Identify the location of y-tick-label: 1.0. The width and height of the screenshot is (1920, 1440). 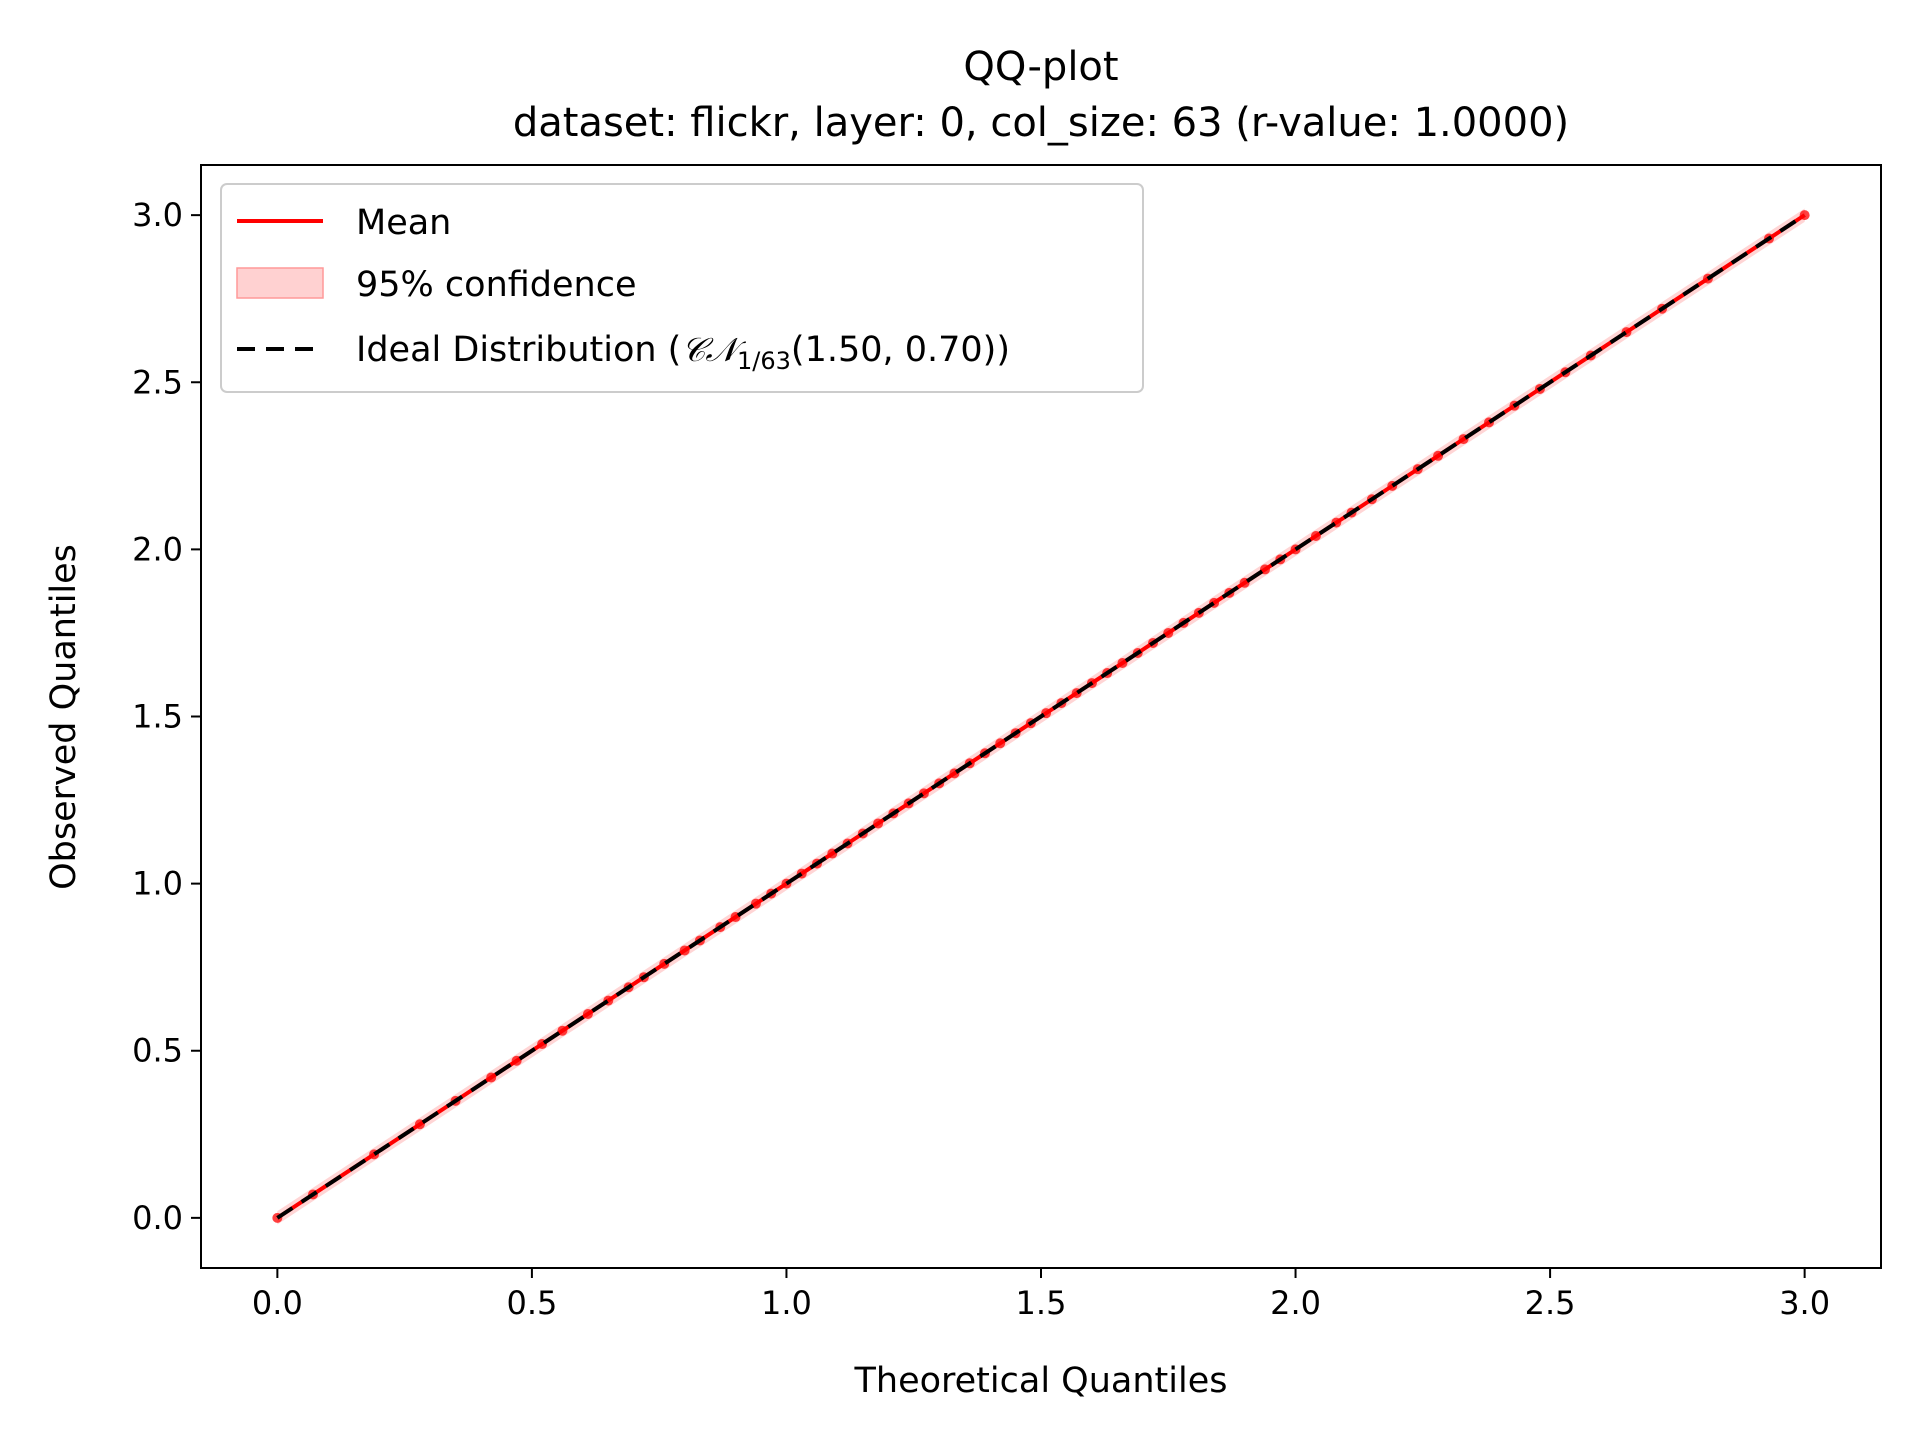
(157, 884).